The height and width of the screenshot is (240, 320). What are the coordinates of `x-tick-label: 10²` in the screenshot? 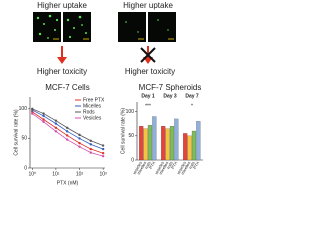 It's located at (80, 174).